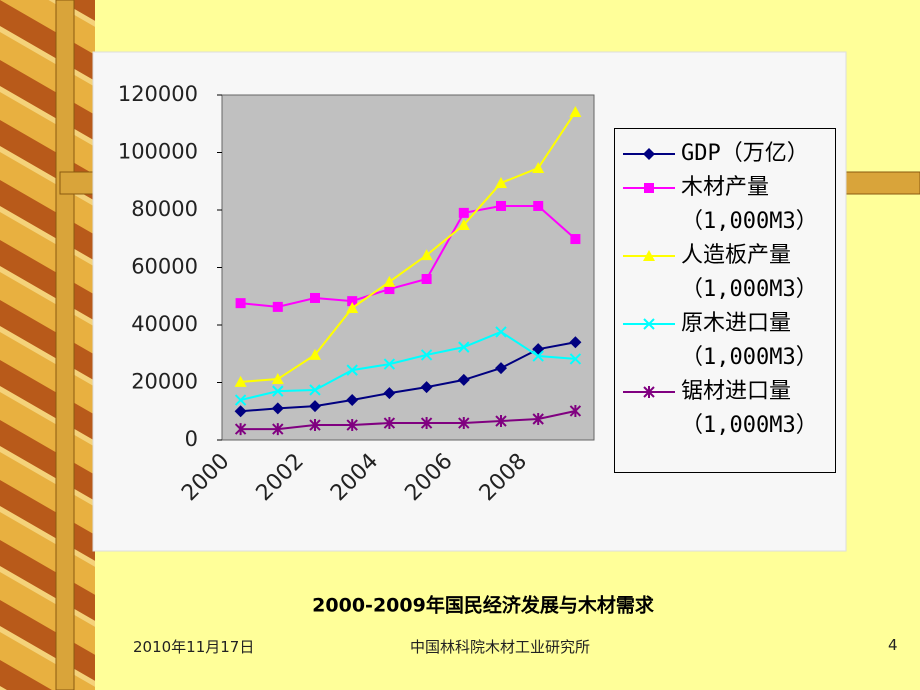 Image resolution: width=920 pixels, height=690 pixels. Describe the element at coordinates (164, 267) in the screenshot. I see `y-tick-label: 60000` at that location.